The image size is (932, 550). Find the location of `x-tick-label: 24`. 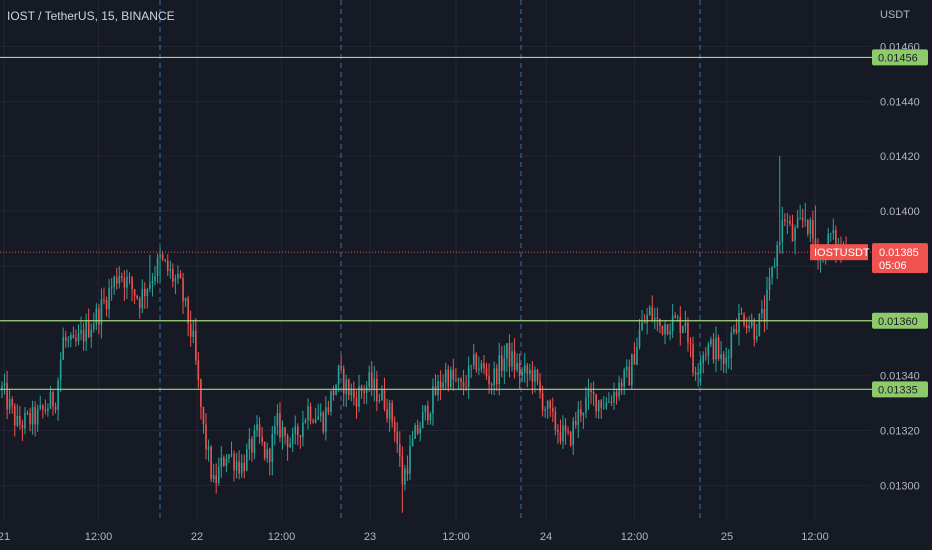

x-tick-label: 24 is located at coordinates (546, 537).